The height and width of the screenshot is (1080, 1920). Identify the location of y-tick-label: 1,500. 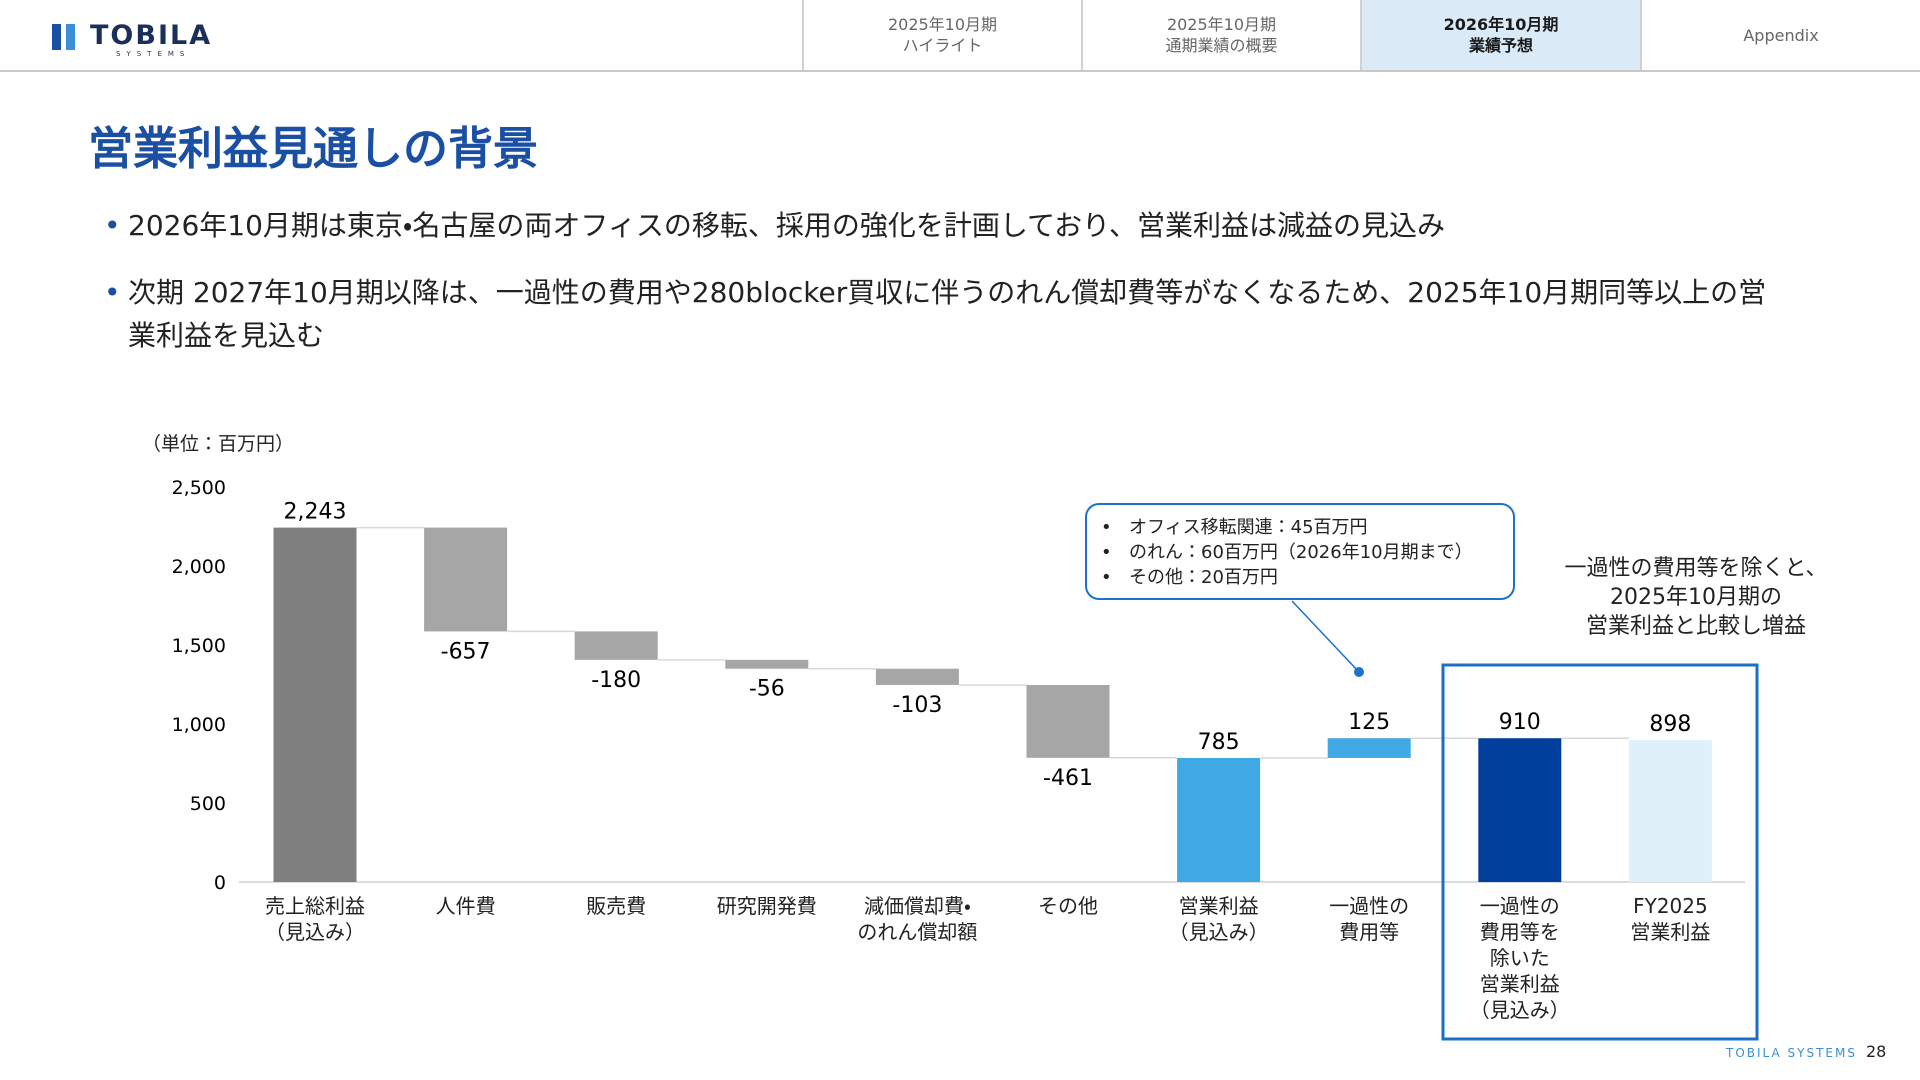
(199, 646).